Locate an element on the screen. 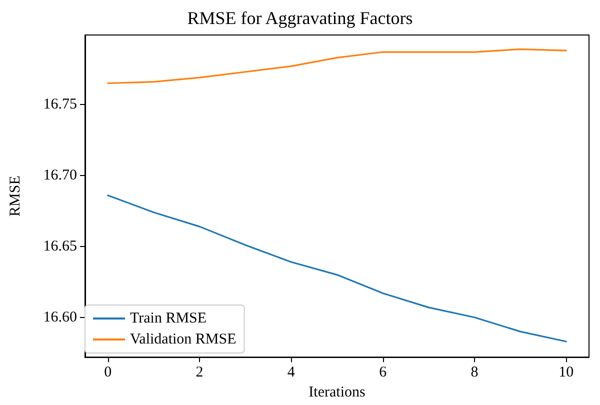 The height and width of the screenshot is (405, 600). x-tick-label: 2 is located at coordinates (200, 372).